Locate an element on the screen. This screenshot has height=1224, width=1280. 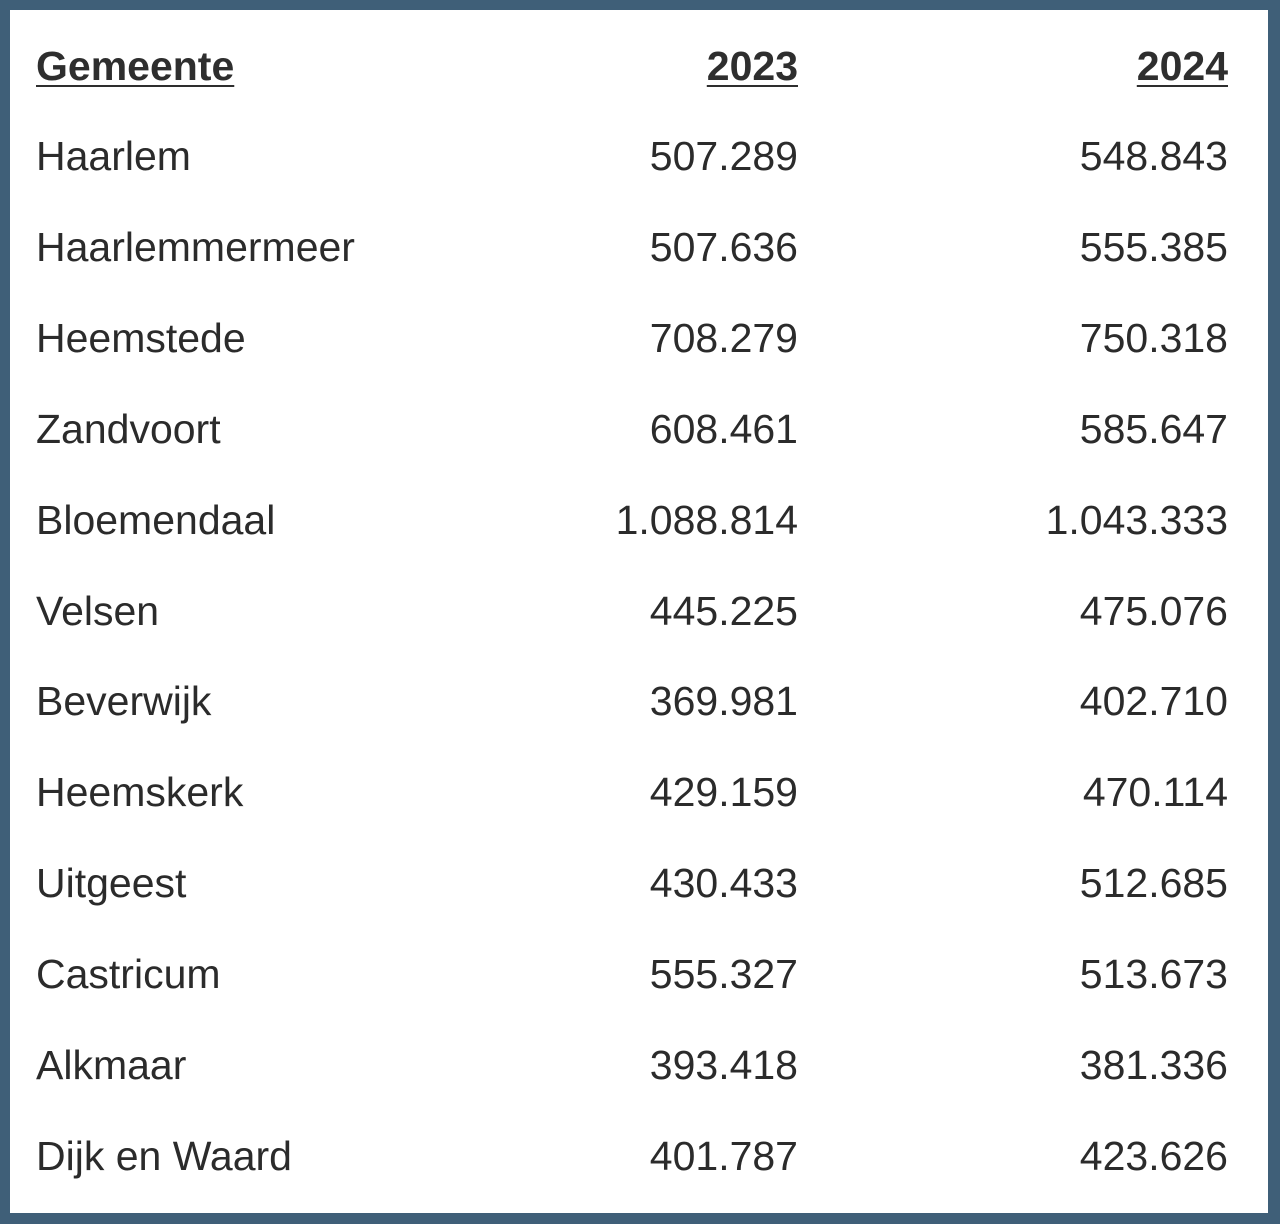
cell-2023: 708.279 is located at coordinates (723, 338).